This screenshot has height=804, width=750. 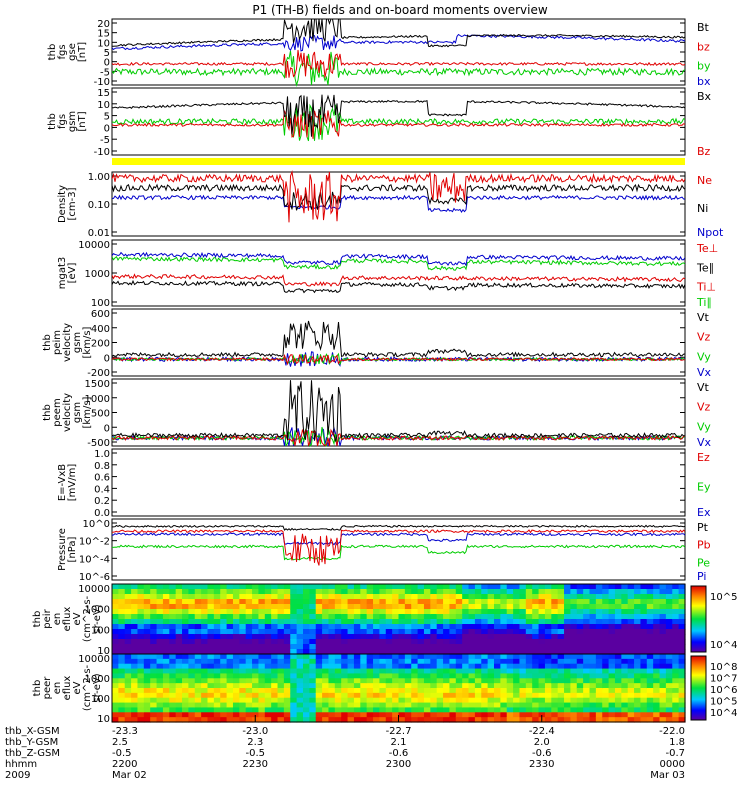 I want to click on y-tick-label: 1000, so click(x=97, y=399).